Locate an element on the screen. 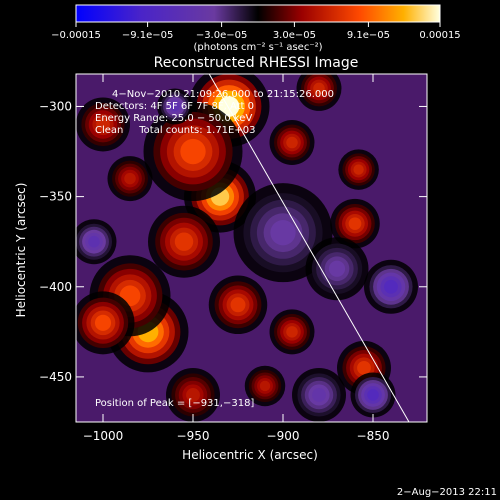 The image size is (500, 500). y-tick-label: −400 is located at coordinates (55, 287).